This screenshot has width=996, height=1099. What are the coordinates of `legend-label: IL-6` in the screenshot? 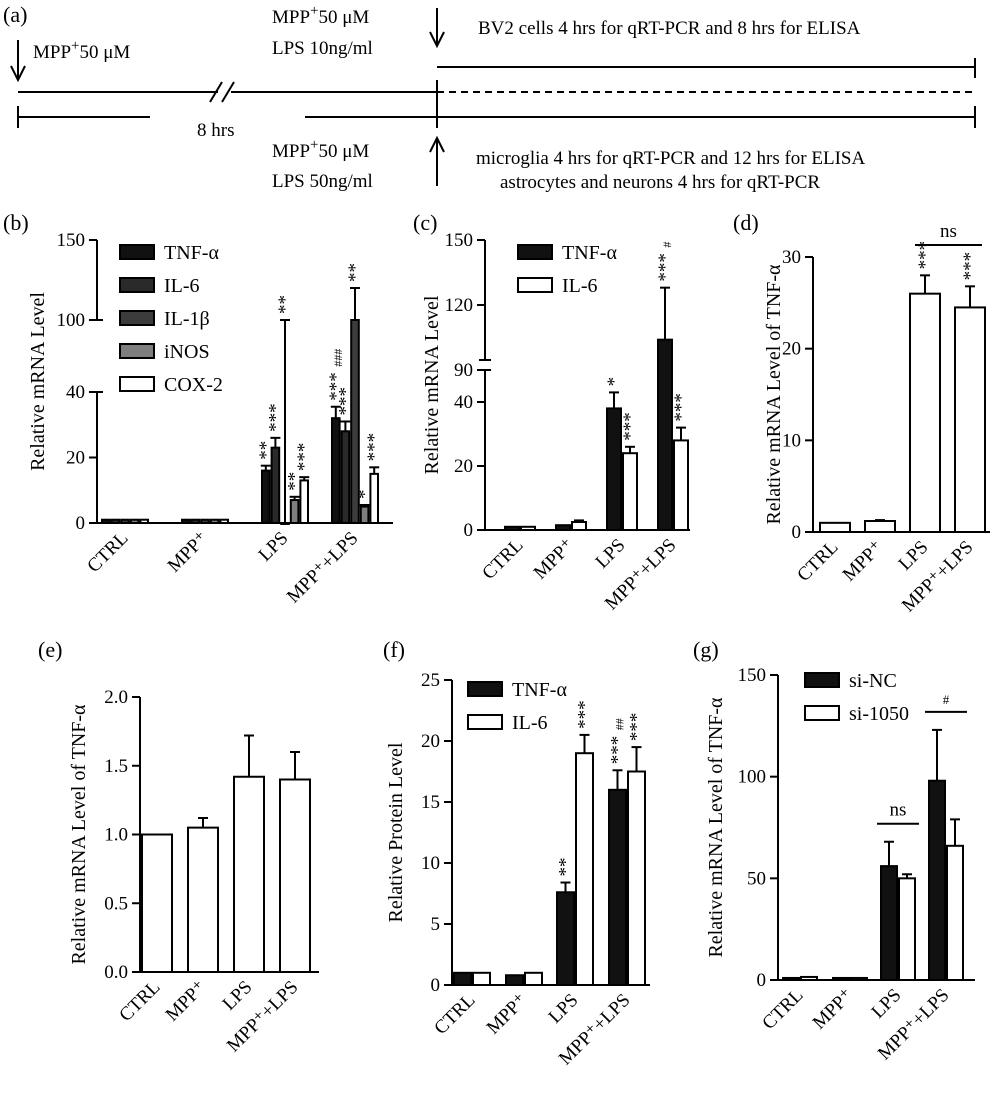 It's located at (182, 286).